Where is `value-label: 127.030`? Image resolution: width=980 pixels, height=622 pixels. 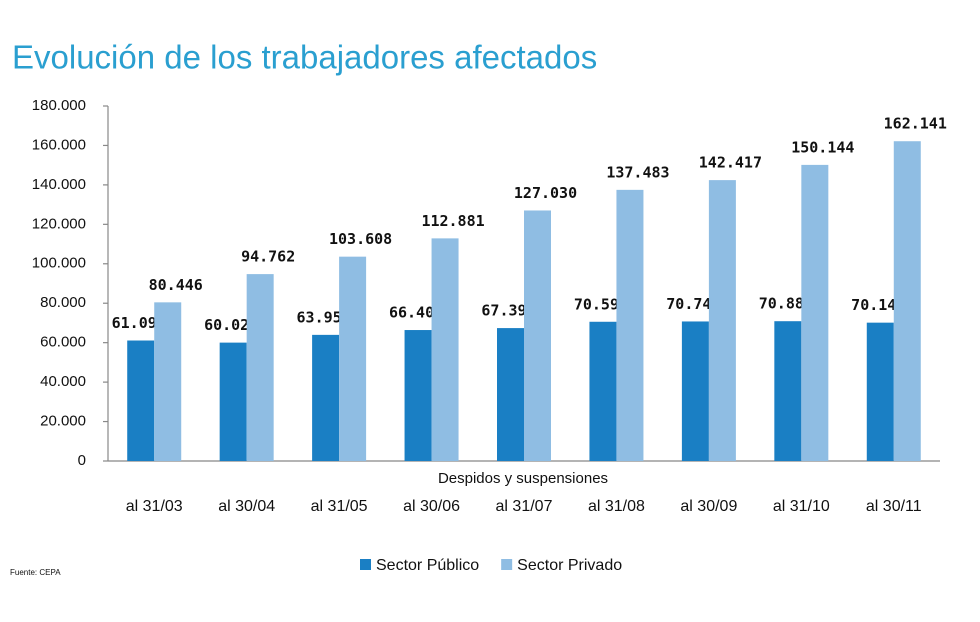 value-label: 127.030 is located at coordinates (545, 193).